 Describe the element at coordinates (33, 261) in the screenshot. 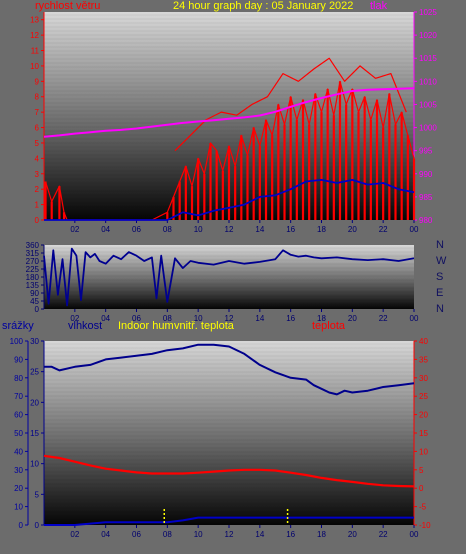

I see `direction-y-tick-label: 270` at that location.